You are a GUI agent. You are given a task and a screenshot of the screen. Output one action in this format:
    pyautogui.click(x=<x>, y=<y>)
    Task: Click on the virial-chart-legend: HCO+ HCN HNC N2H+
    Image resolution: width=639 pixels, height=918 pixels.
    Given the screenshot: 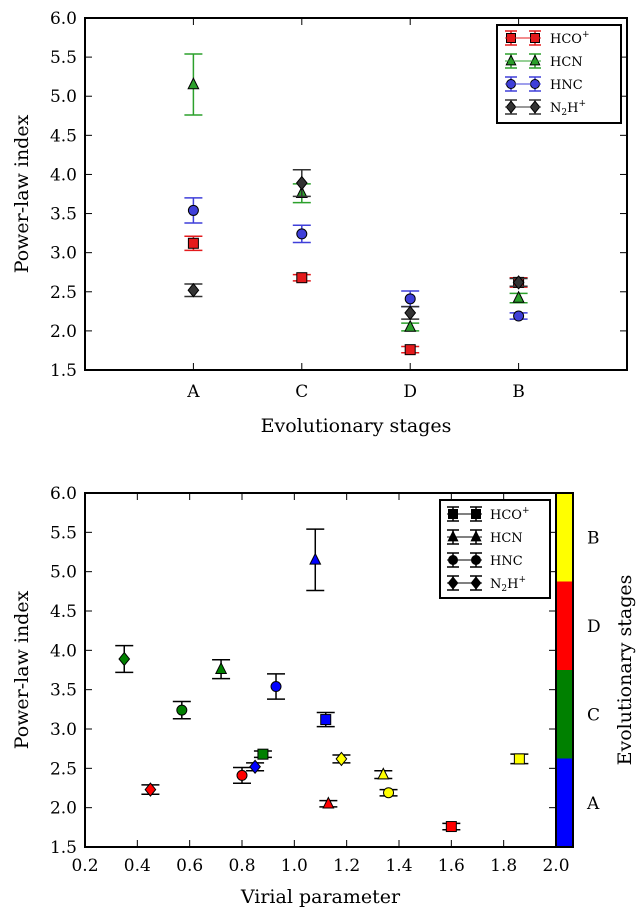 What is the action you would take?
    pyautogui.click(x=495, y=549)
    